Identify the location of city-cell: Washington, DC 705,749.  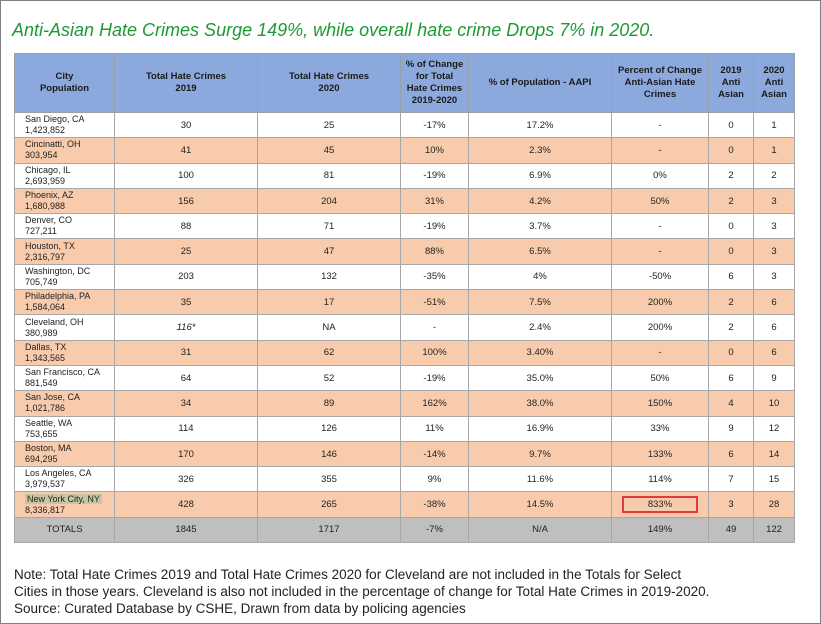
(64, 277).